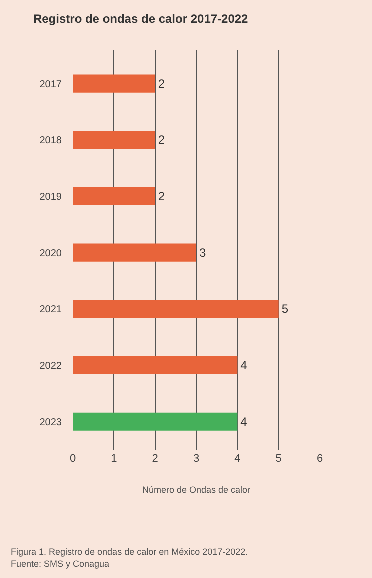 The height and width of the screenshot is (578, 372). Describe the element at coordinates (237, 459) in the screenshot. I see `x-tick-label: 4` at that location.